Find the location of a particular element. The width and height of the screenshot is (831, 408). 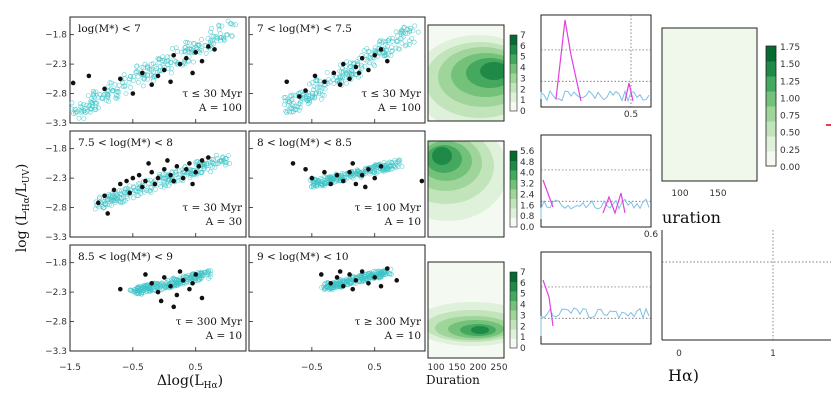

panel-mass-label: 7 < log(M*) < 7.5 is located at coordinates (304, 29).